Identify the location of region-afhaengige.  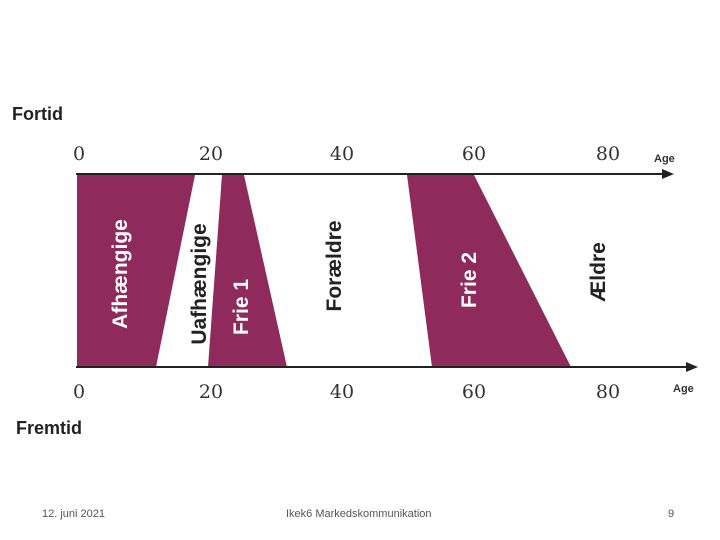
(136, 271).